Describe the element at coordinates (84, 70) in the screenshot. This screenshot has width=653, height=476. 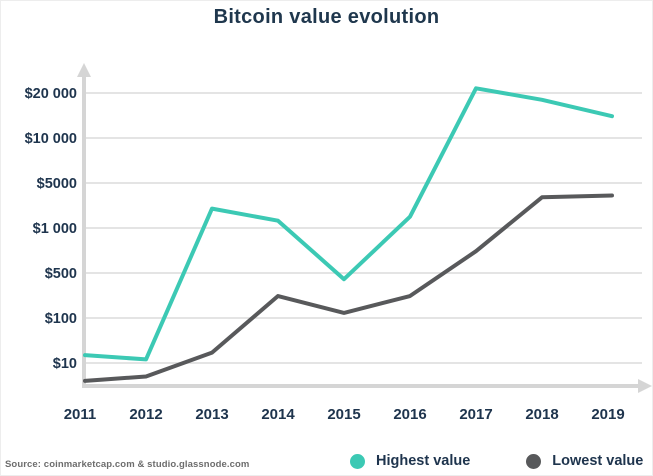
I see `y-axis-arrowhead-icon` at that location.